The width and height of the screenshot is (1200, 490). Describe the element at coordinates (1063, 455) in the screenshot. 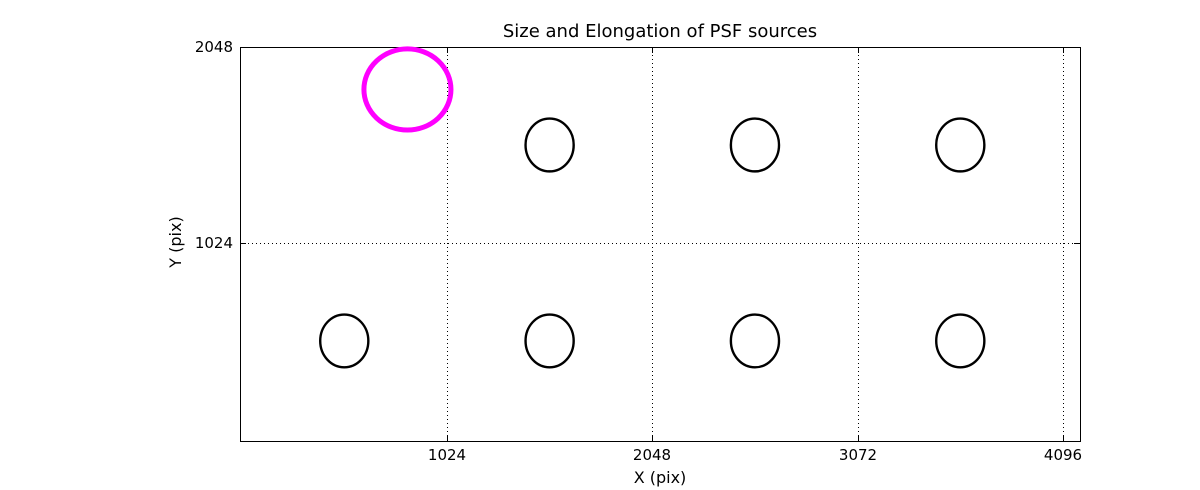

I see `x-tick-label: 4096` at that location.